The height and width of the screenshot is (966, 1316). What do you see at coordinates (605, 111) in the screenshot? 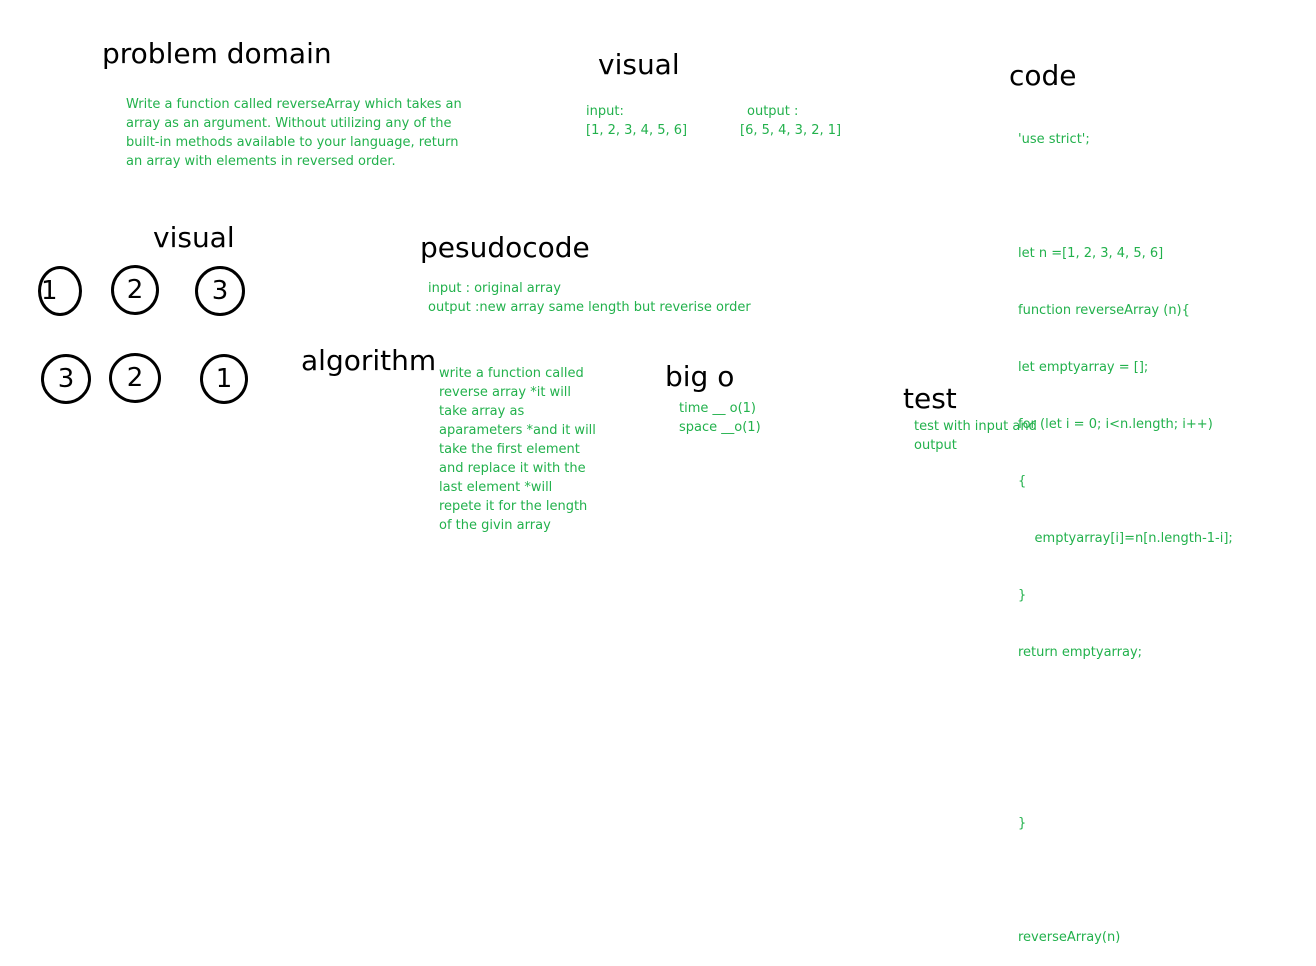
I see `visual-input-label: input:` at bounding box center [605, 111].